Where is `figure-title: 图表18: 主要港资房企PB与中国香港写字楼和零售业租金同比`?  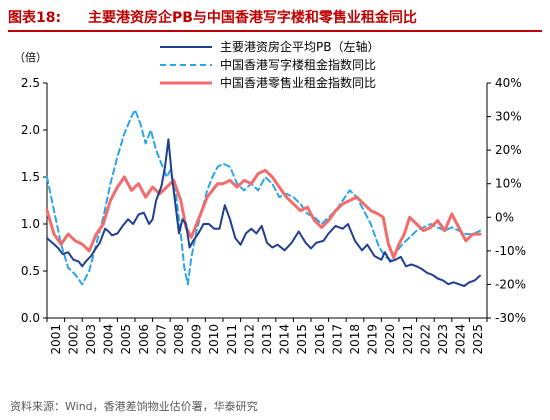 figure-title: 图表18: 主要港资房企PB与中国香港写字楼和零售业租金同比 is located at coordinates (275, 16).